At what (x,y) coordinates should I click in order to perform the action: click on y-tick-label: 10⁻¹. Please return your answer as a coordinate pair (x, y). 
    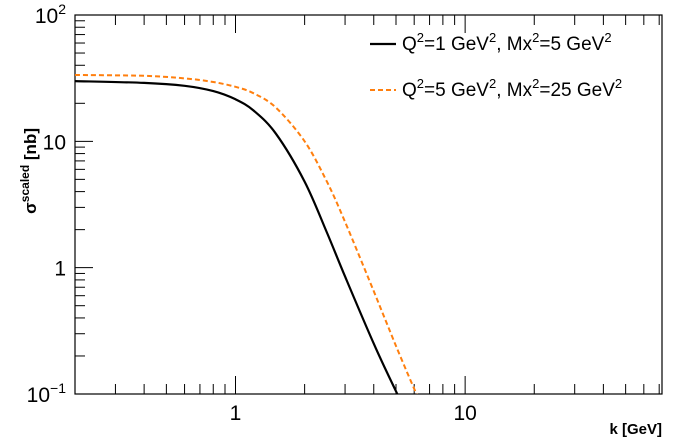
    Looking at the image, I should click on (47, 393).